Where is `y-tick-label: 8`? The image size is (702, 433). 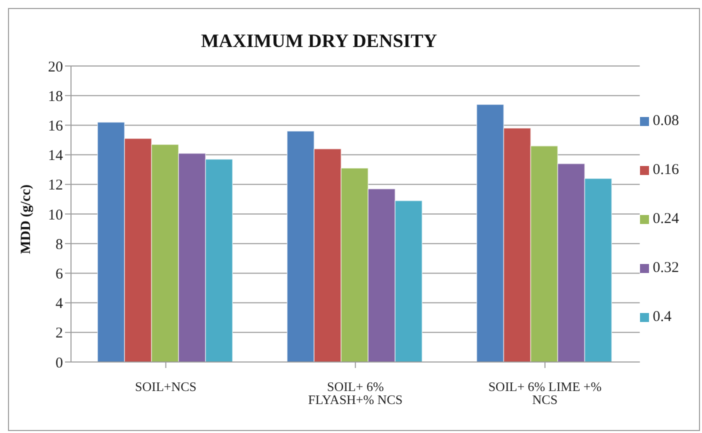 y-tick-label: 8 is located at coordinates (59, 244).